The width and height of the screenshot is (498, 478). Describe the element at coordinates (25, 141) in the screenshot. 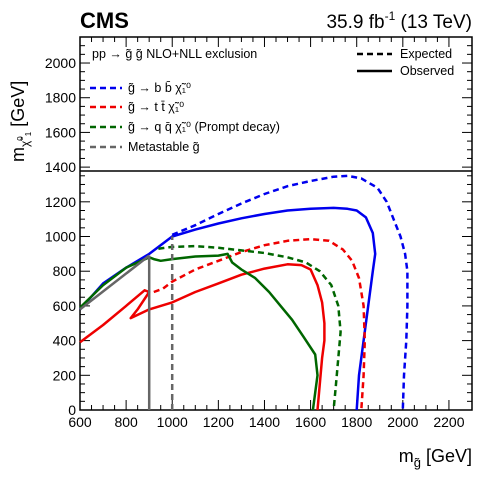

I see `y-axis-title-sub: χ̃` at that location.